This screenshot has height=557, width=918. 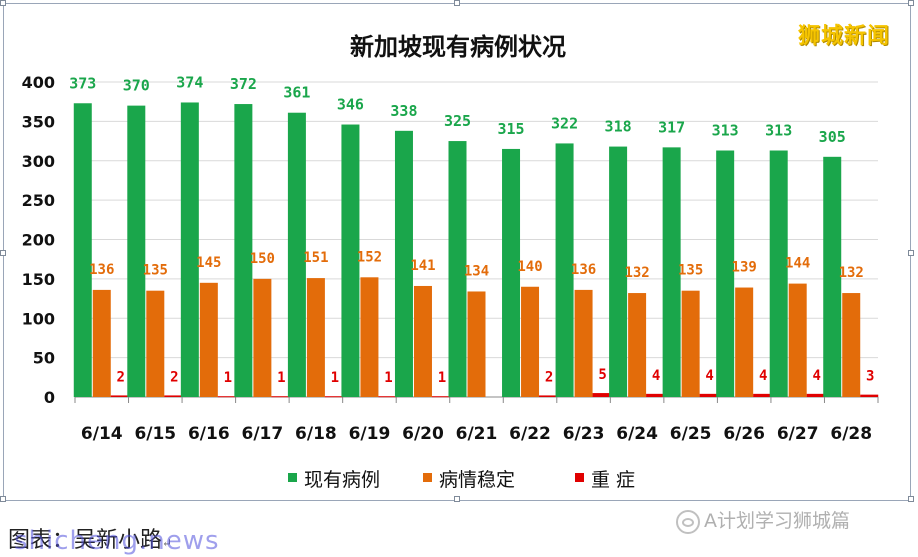 I want to click on current-data-label: 318, so click(x=618, y=127).